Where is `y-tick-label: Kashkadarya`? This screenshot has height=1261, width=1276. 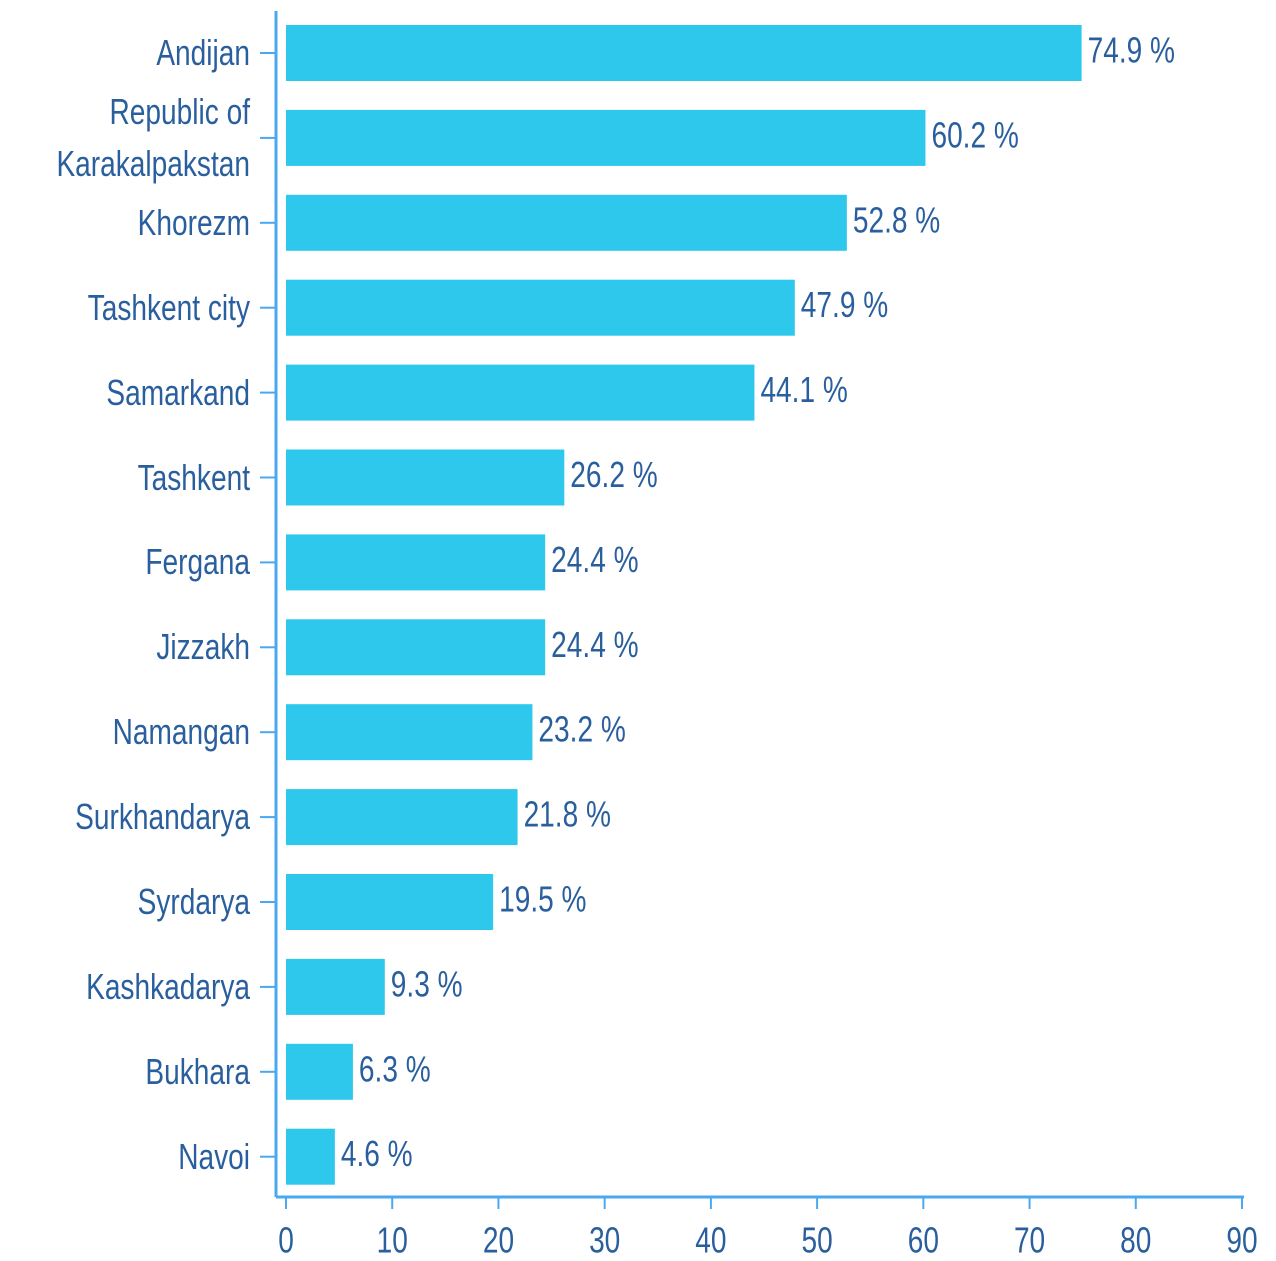 y-tick-label: Kashkadarya is located at coordinates (168, 986).